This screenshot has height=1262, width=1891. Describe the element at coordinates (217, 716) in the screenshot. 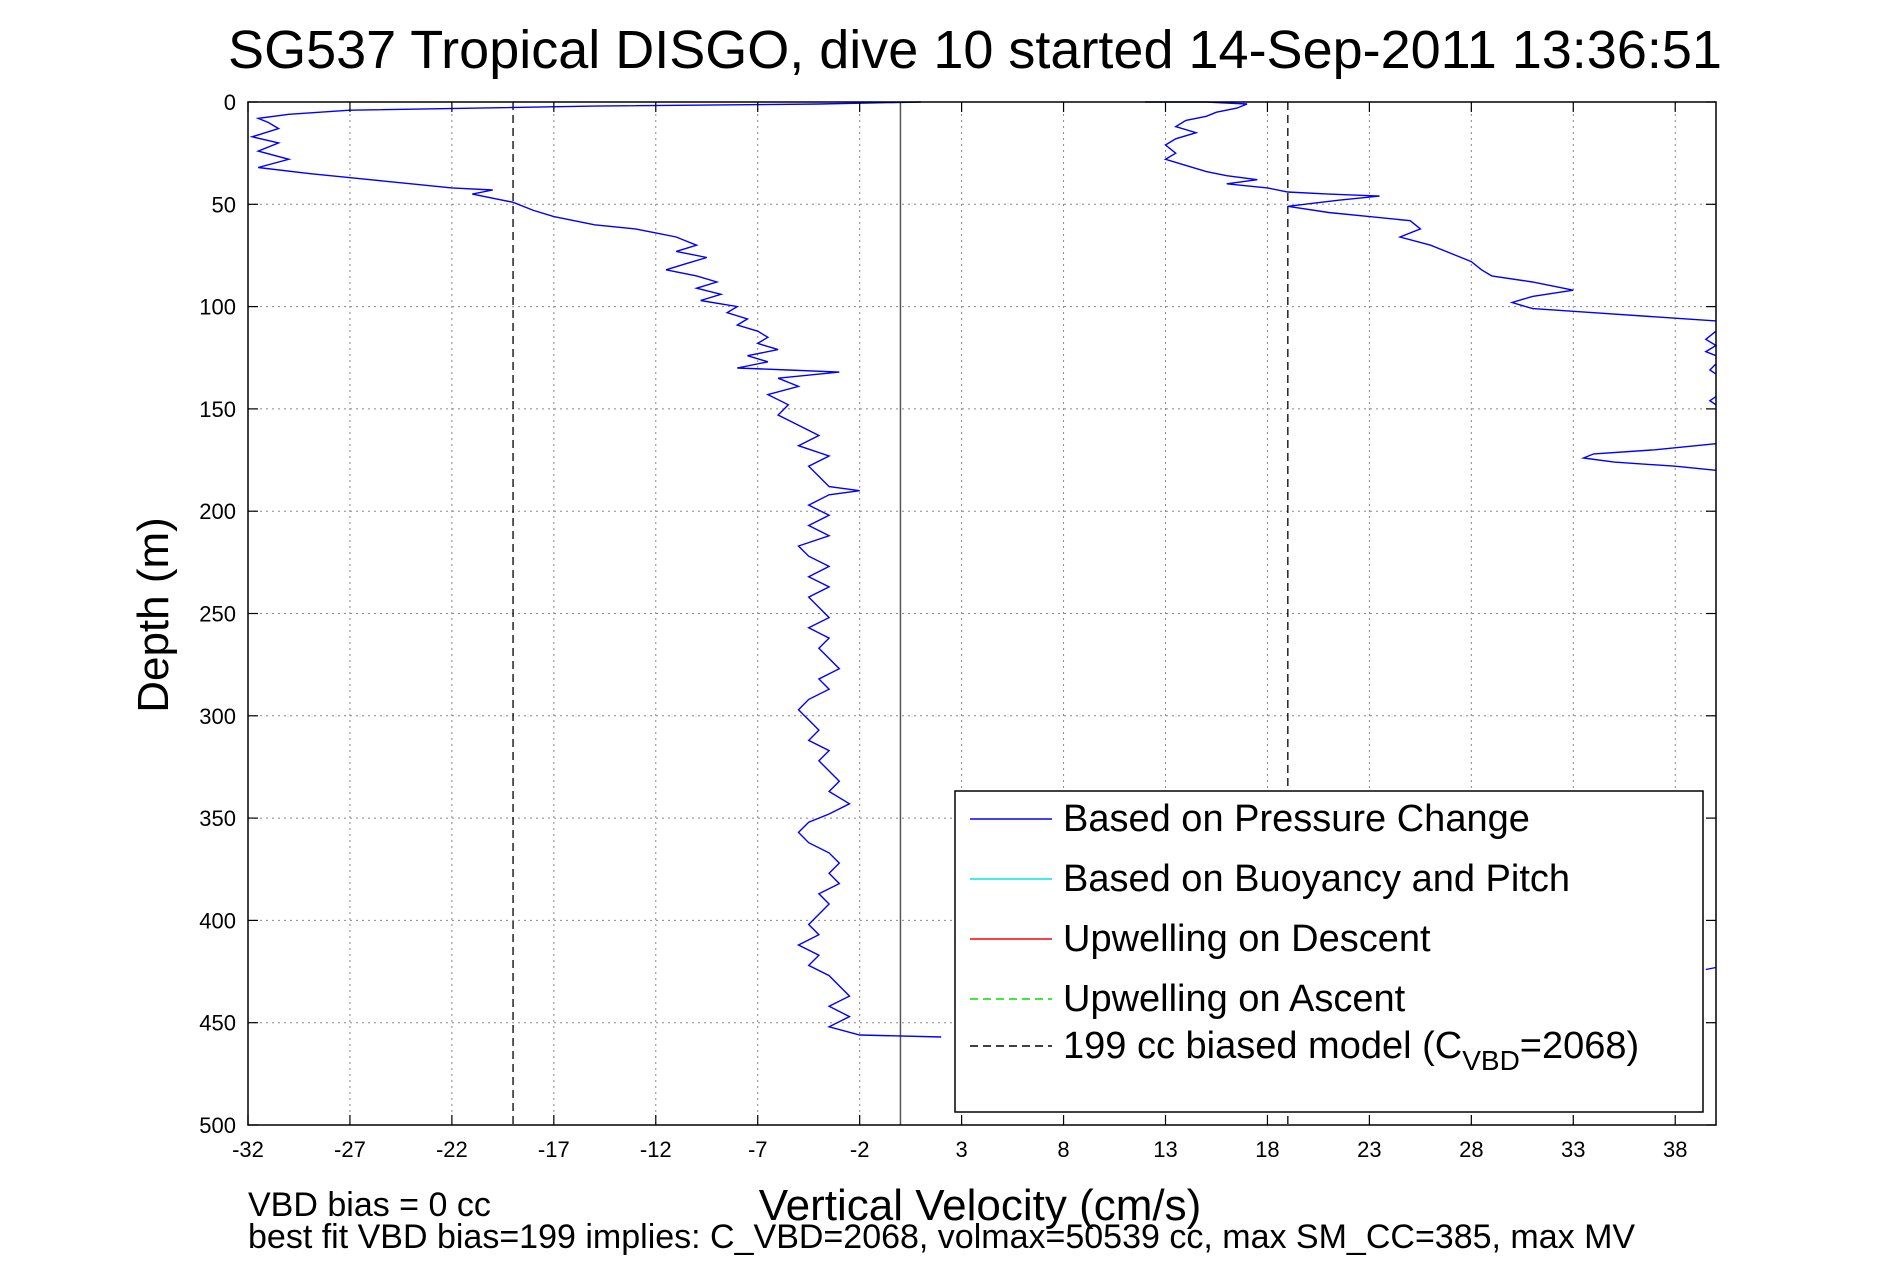

I see `y-tick-label: 300` at that location.